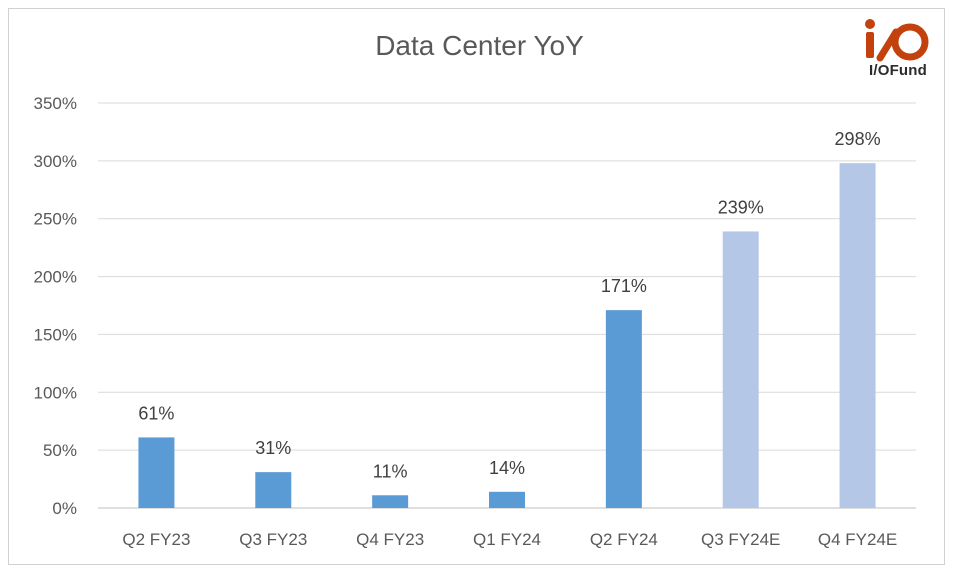 The width and height of the screenshot is (959, 574). I want to click on data-label: 11%, so click(390, 471).